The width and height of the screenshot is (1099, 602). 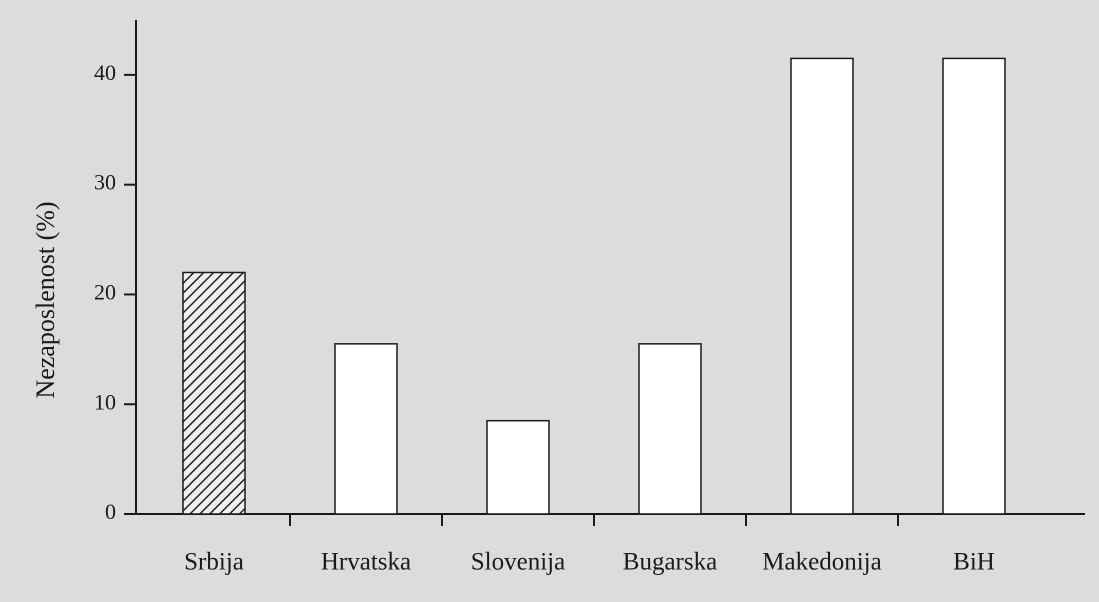 What do you see at coordinates (110, 511) in the screenshot?
I see `y-tick-label: 0` at bounding box center [110, 511].